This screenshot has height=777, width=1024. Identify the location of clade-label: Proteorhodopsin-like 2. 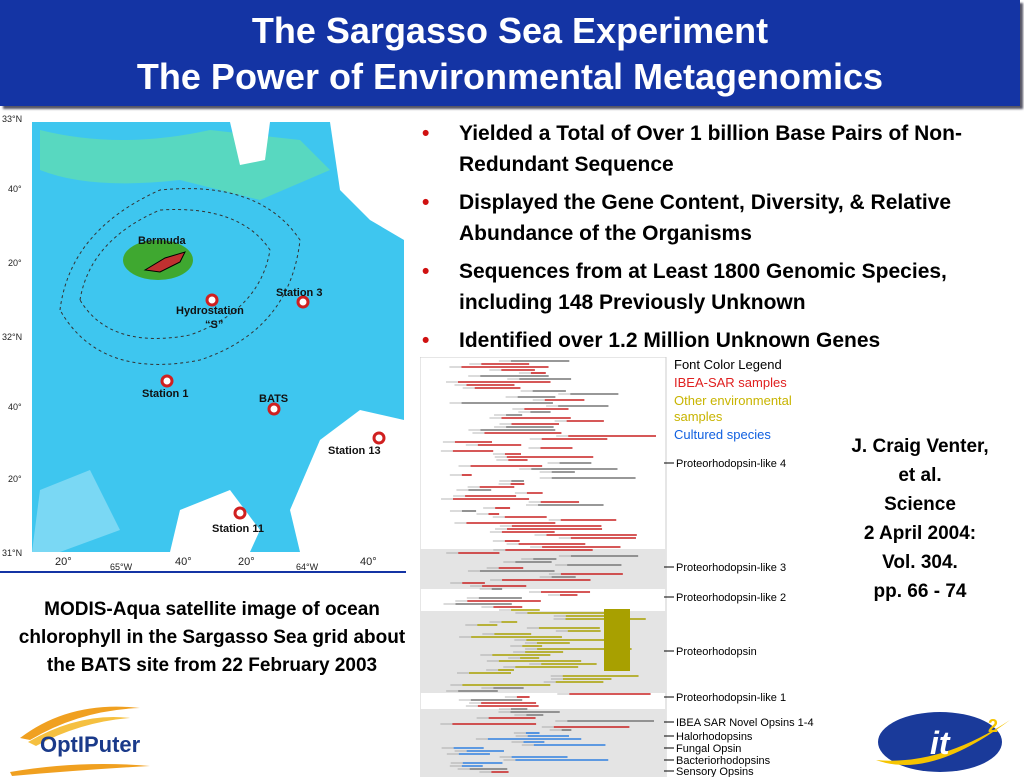
(731, 598).